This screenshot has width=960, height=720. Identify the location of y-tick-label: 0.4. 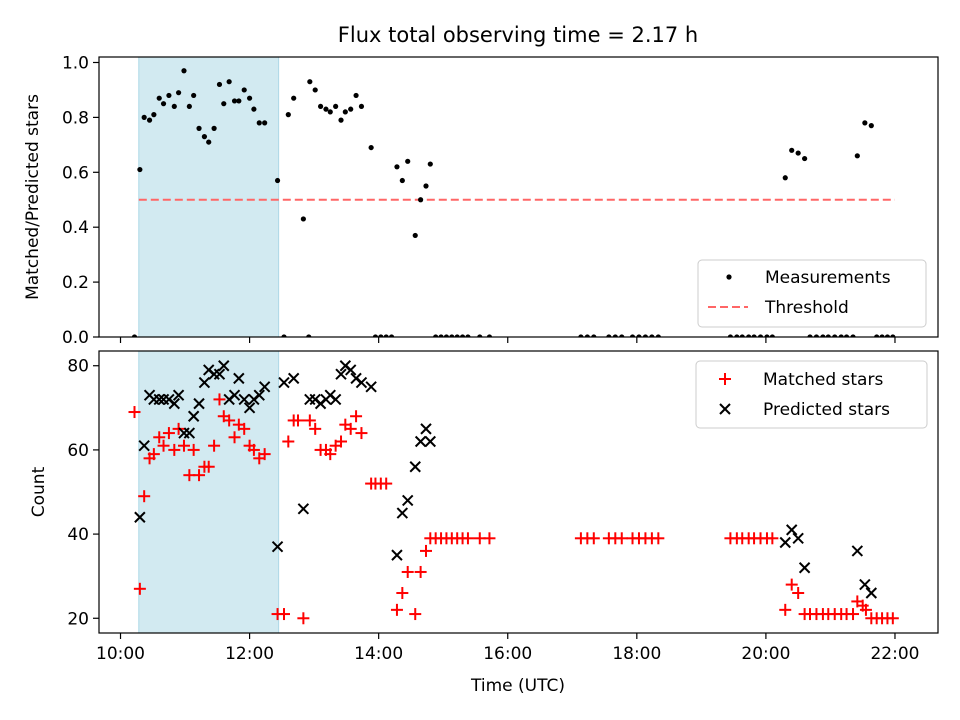
(75, 228).